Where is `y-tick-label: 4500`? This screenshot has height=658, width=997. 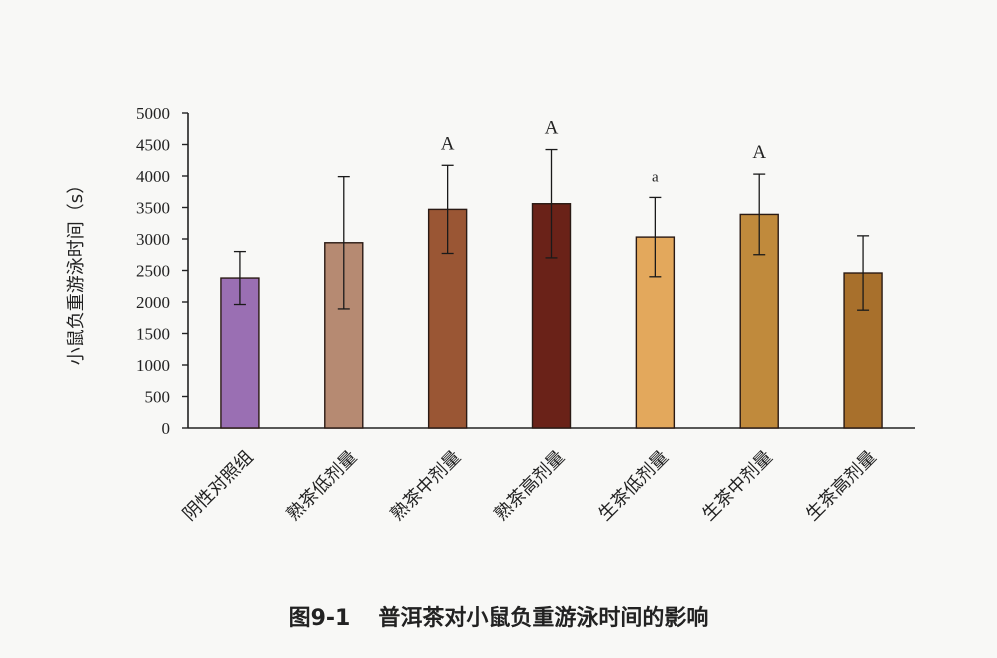
y-tick-label: 4500 is located at coordinates (153, 145).